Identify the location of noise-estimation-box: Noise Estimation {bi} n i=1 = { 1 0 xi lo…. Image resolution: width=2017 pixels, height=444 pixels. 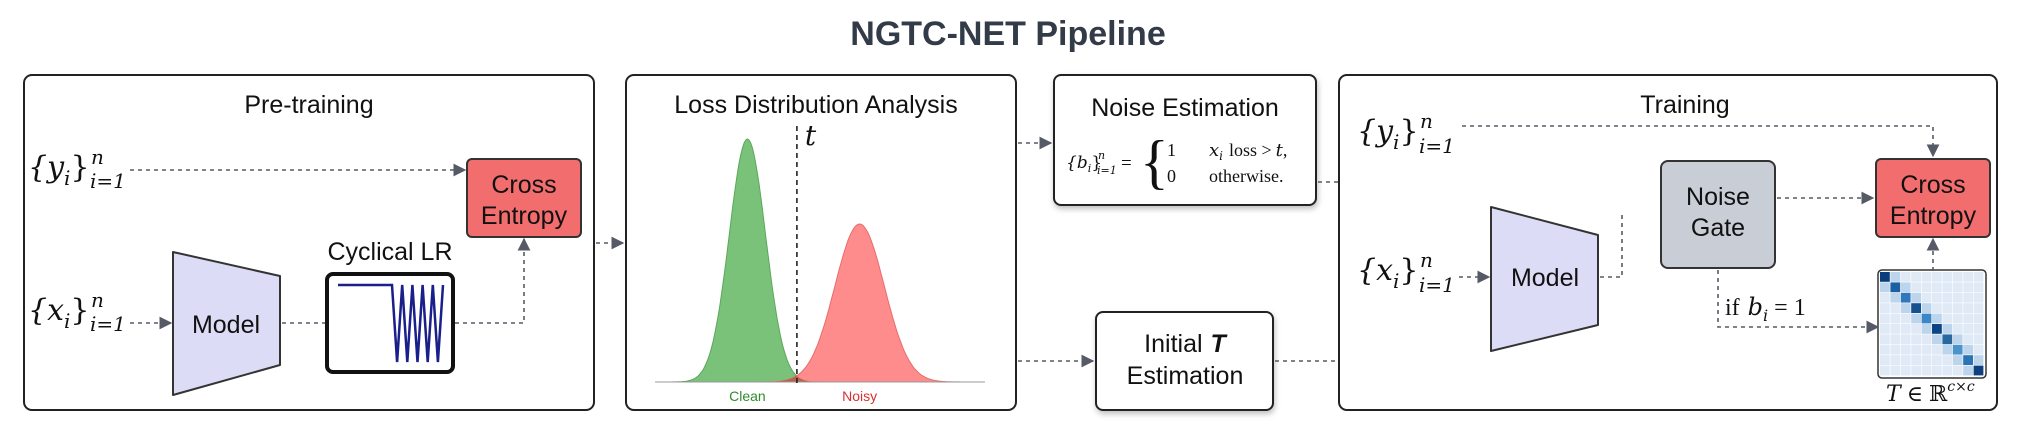
(1185, 140).